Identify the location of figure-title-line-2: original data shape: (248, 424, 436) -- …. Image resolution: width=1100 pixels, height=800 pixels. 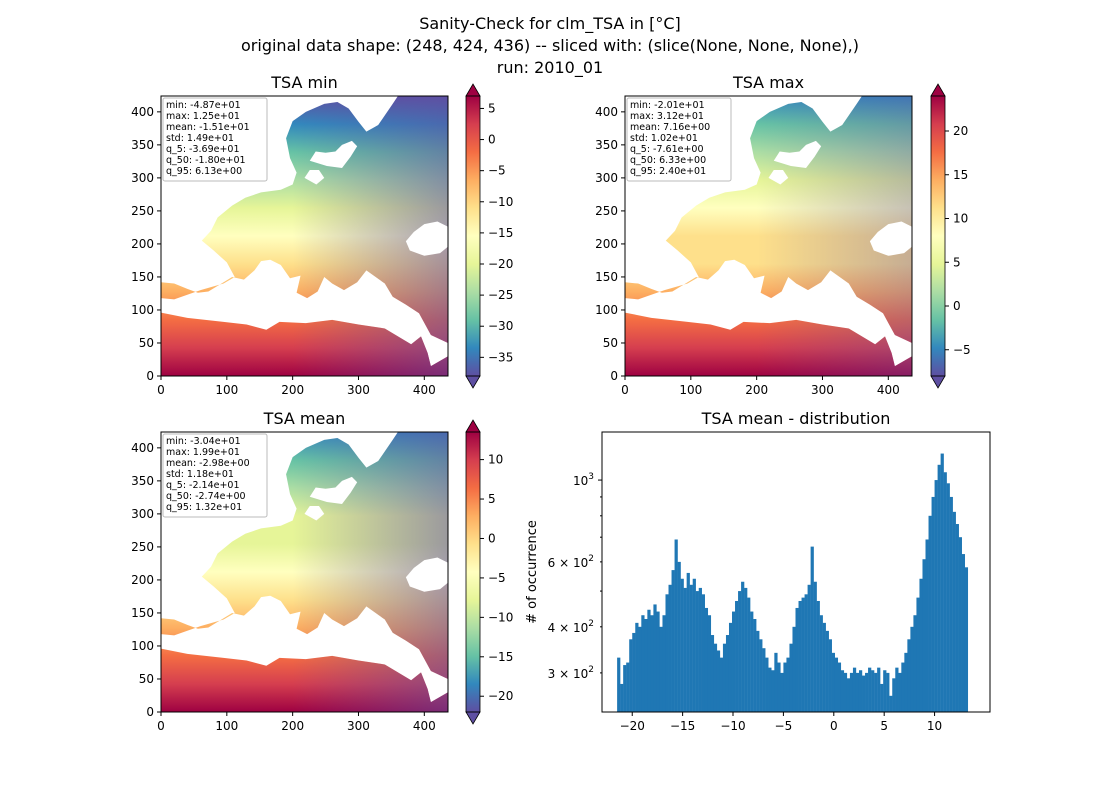
(550, 45).